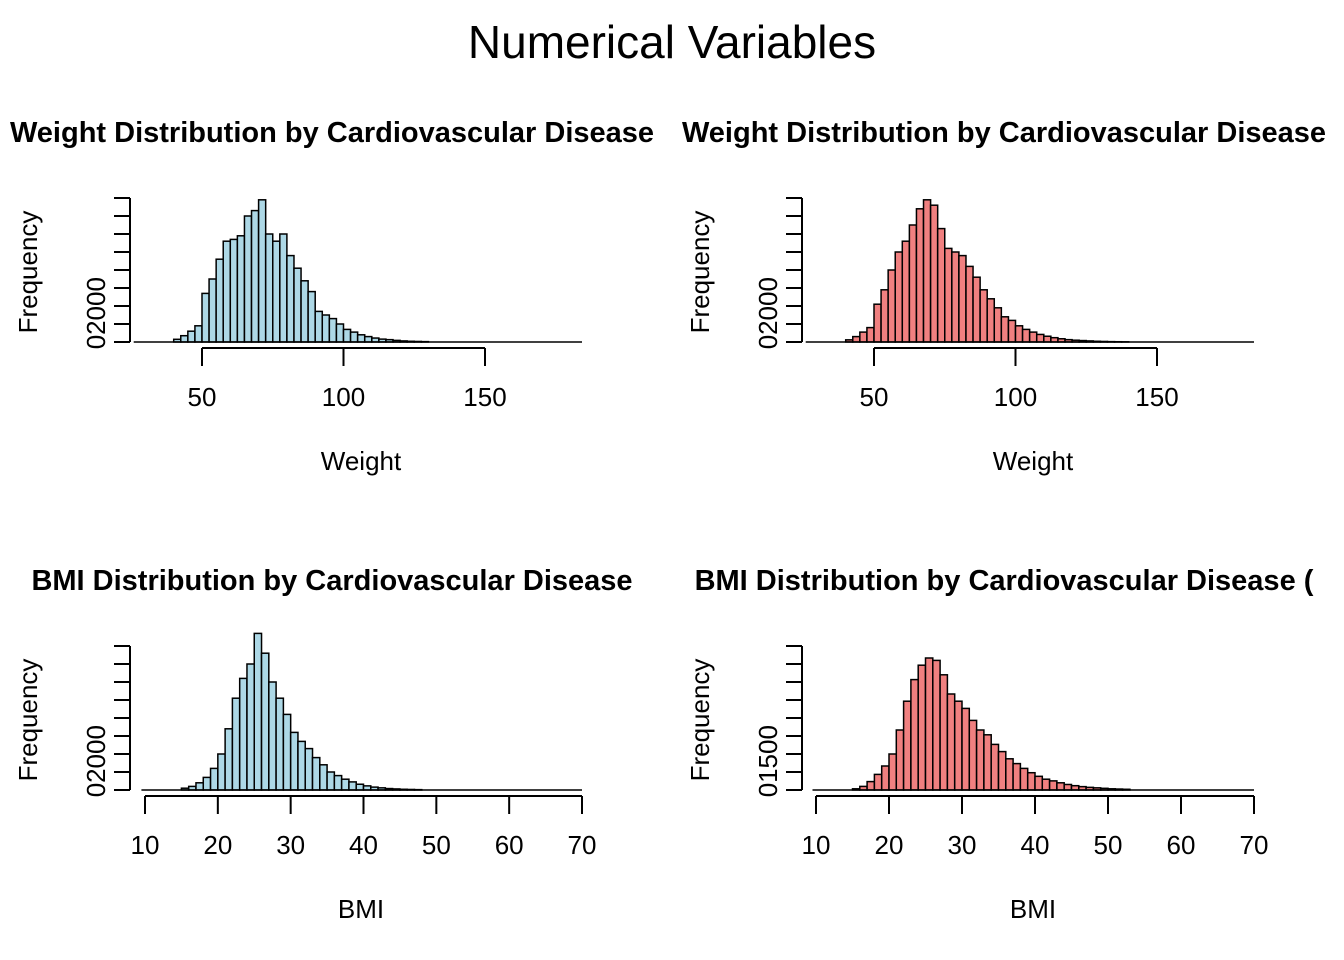  Describe the element at coordinates (1181, 845) in the screenshot. I see `x-tick-label: 60` at that location.